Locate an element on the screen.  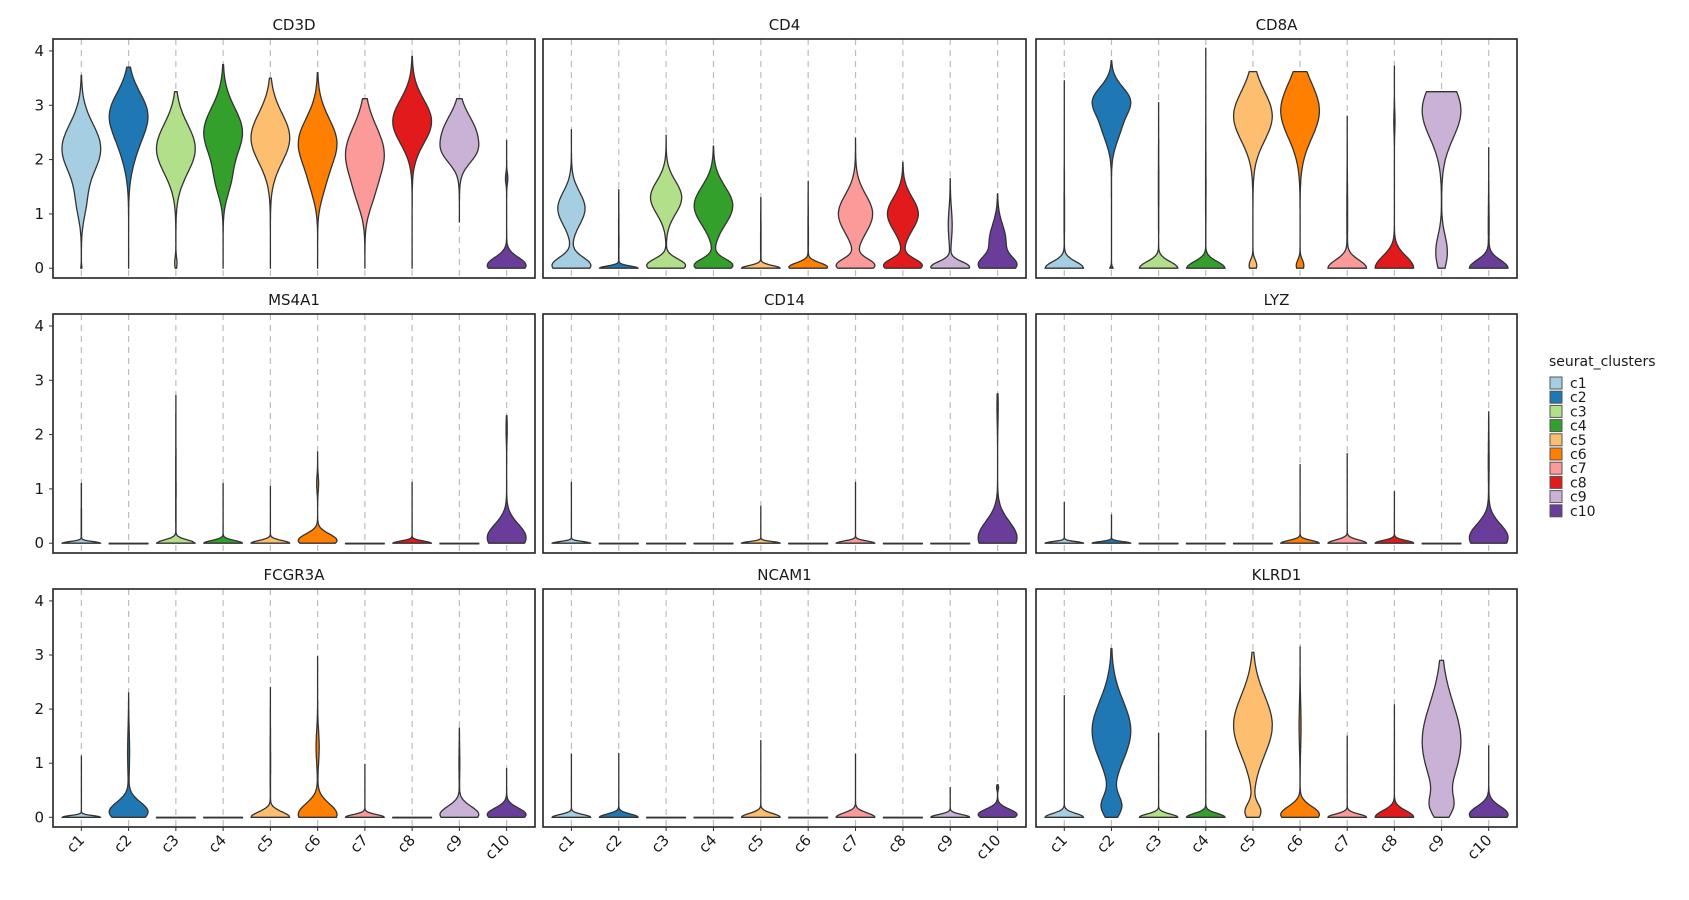
panel-ncam1: NCAM1 c1 c2 c3 c4 c5 c6 c7 c8 c9 c10 is located at coordinates (784, 714).